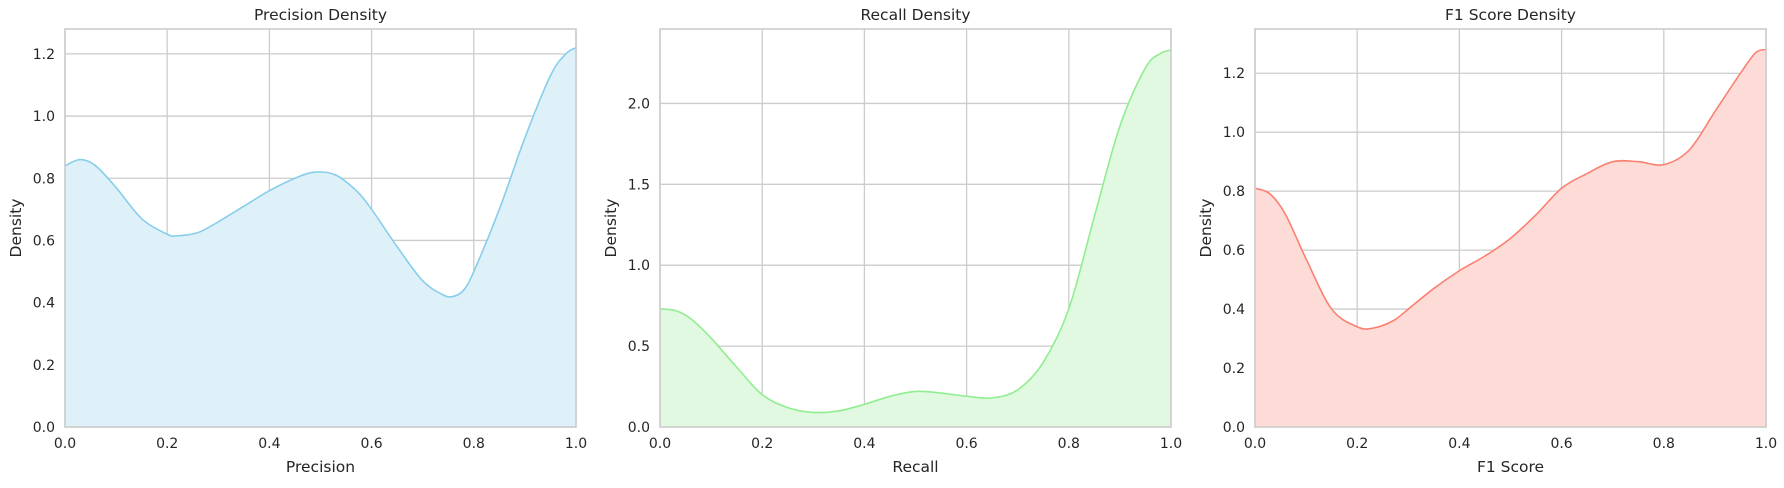 This screenshot has width=1784, height=488. What do you see at coordinates (639, 104) in the screenshot?
I see `y-tick-label: 2.0` at bounding box center [639, 104].